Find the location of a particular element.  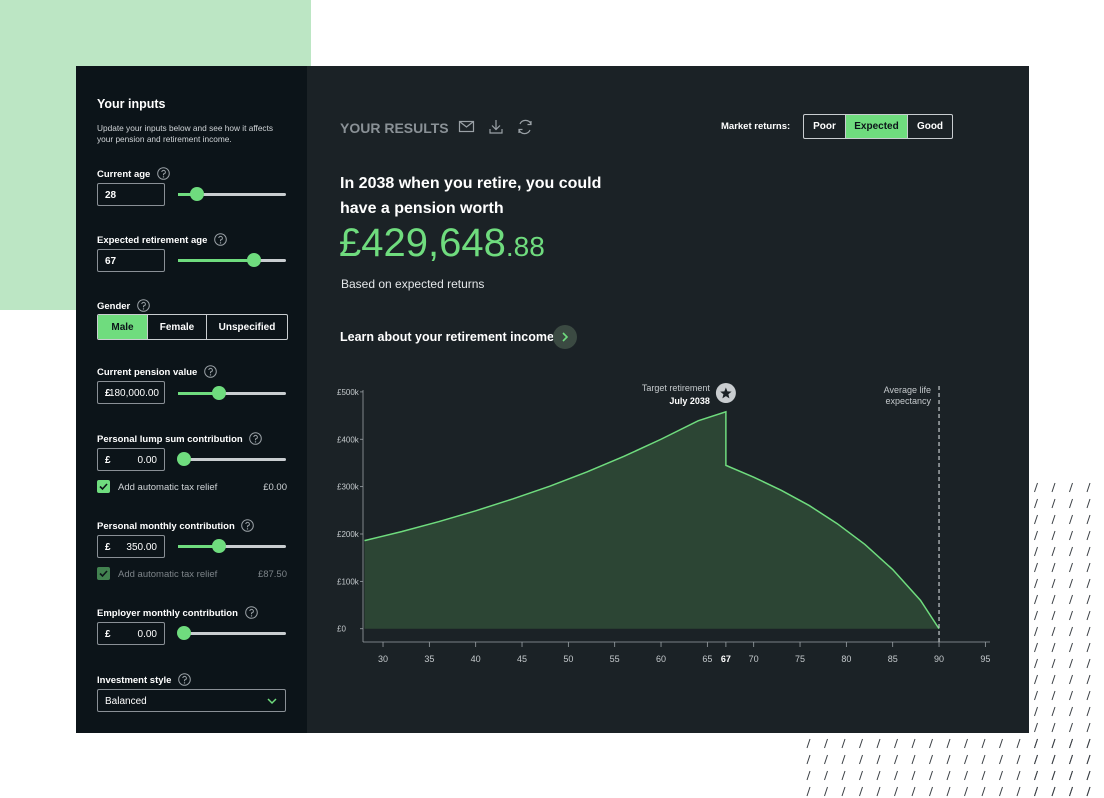

label-text: Personal monthly contribution is located at coordinates (166, 526).